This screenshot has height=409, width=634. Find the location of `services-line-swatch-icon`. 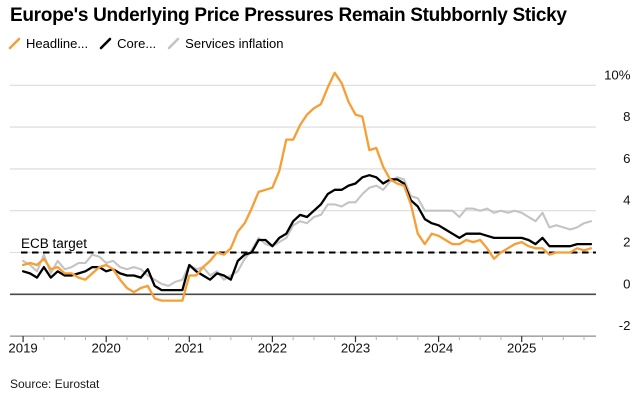

services-line-swatch-icon is located at coordinates (173, 43).